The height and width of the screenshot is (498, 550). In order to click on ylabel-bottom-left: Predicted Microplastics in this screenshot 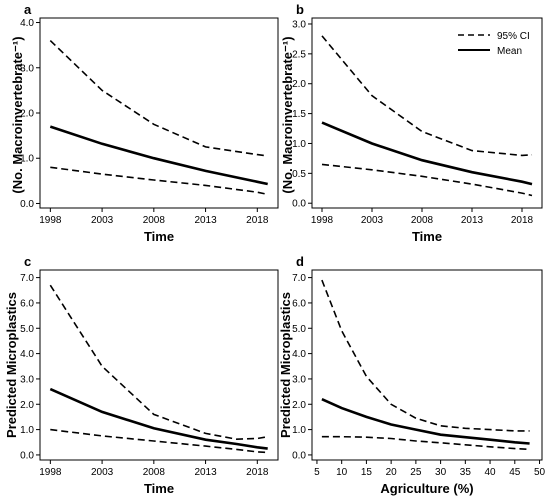, I will do `click(11, 365)`.